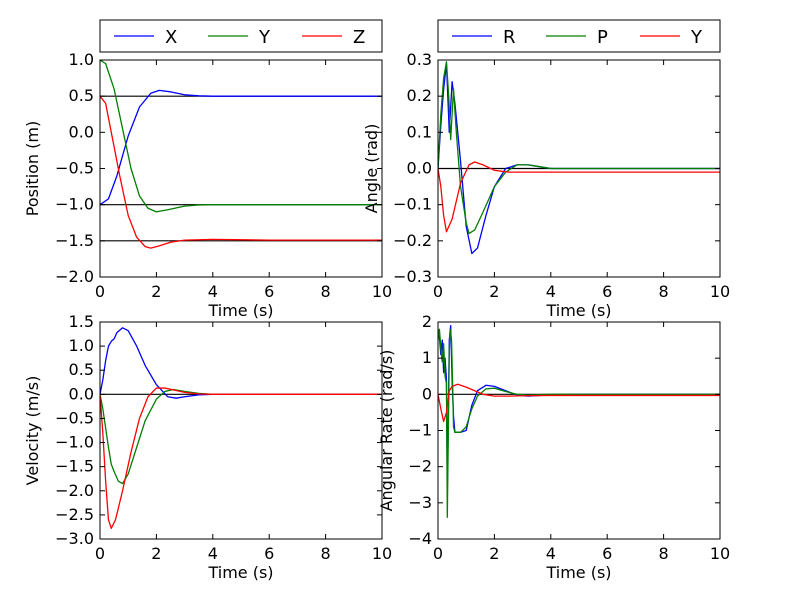  I want to click on legend-label-x: X, so click(171, 37).